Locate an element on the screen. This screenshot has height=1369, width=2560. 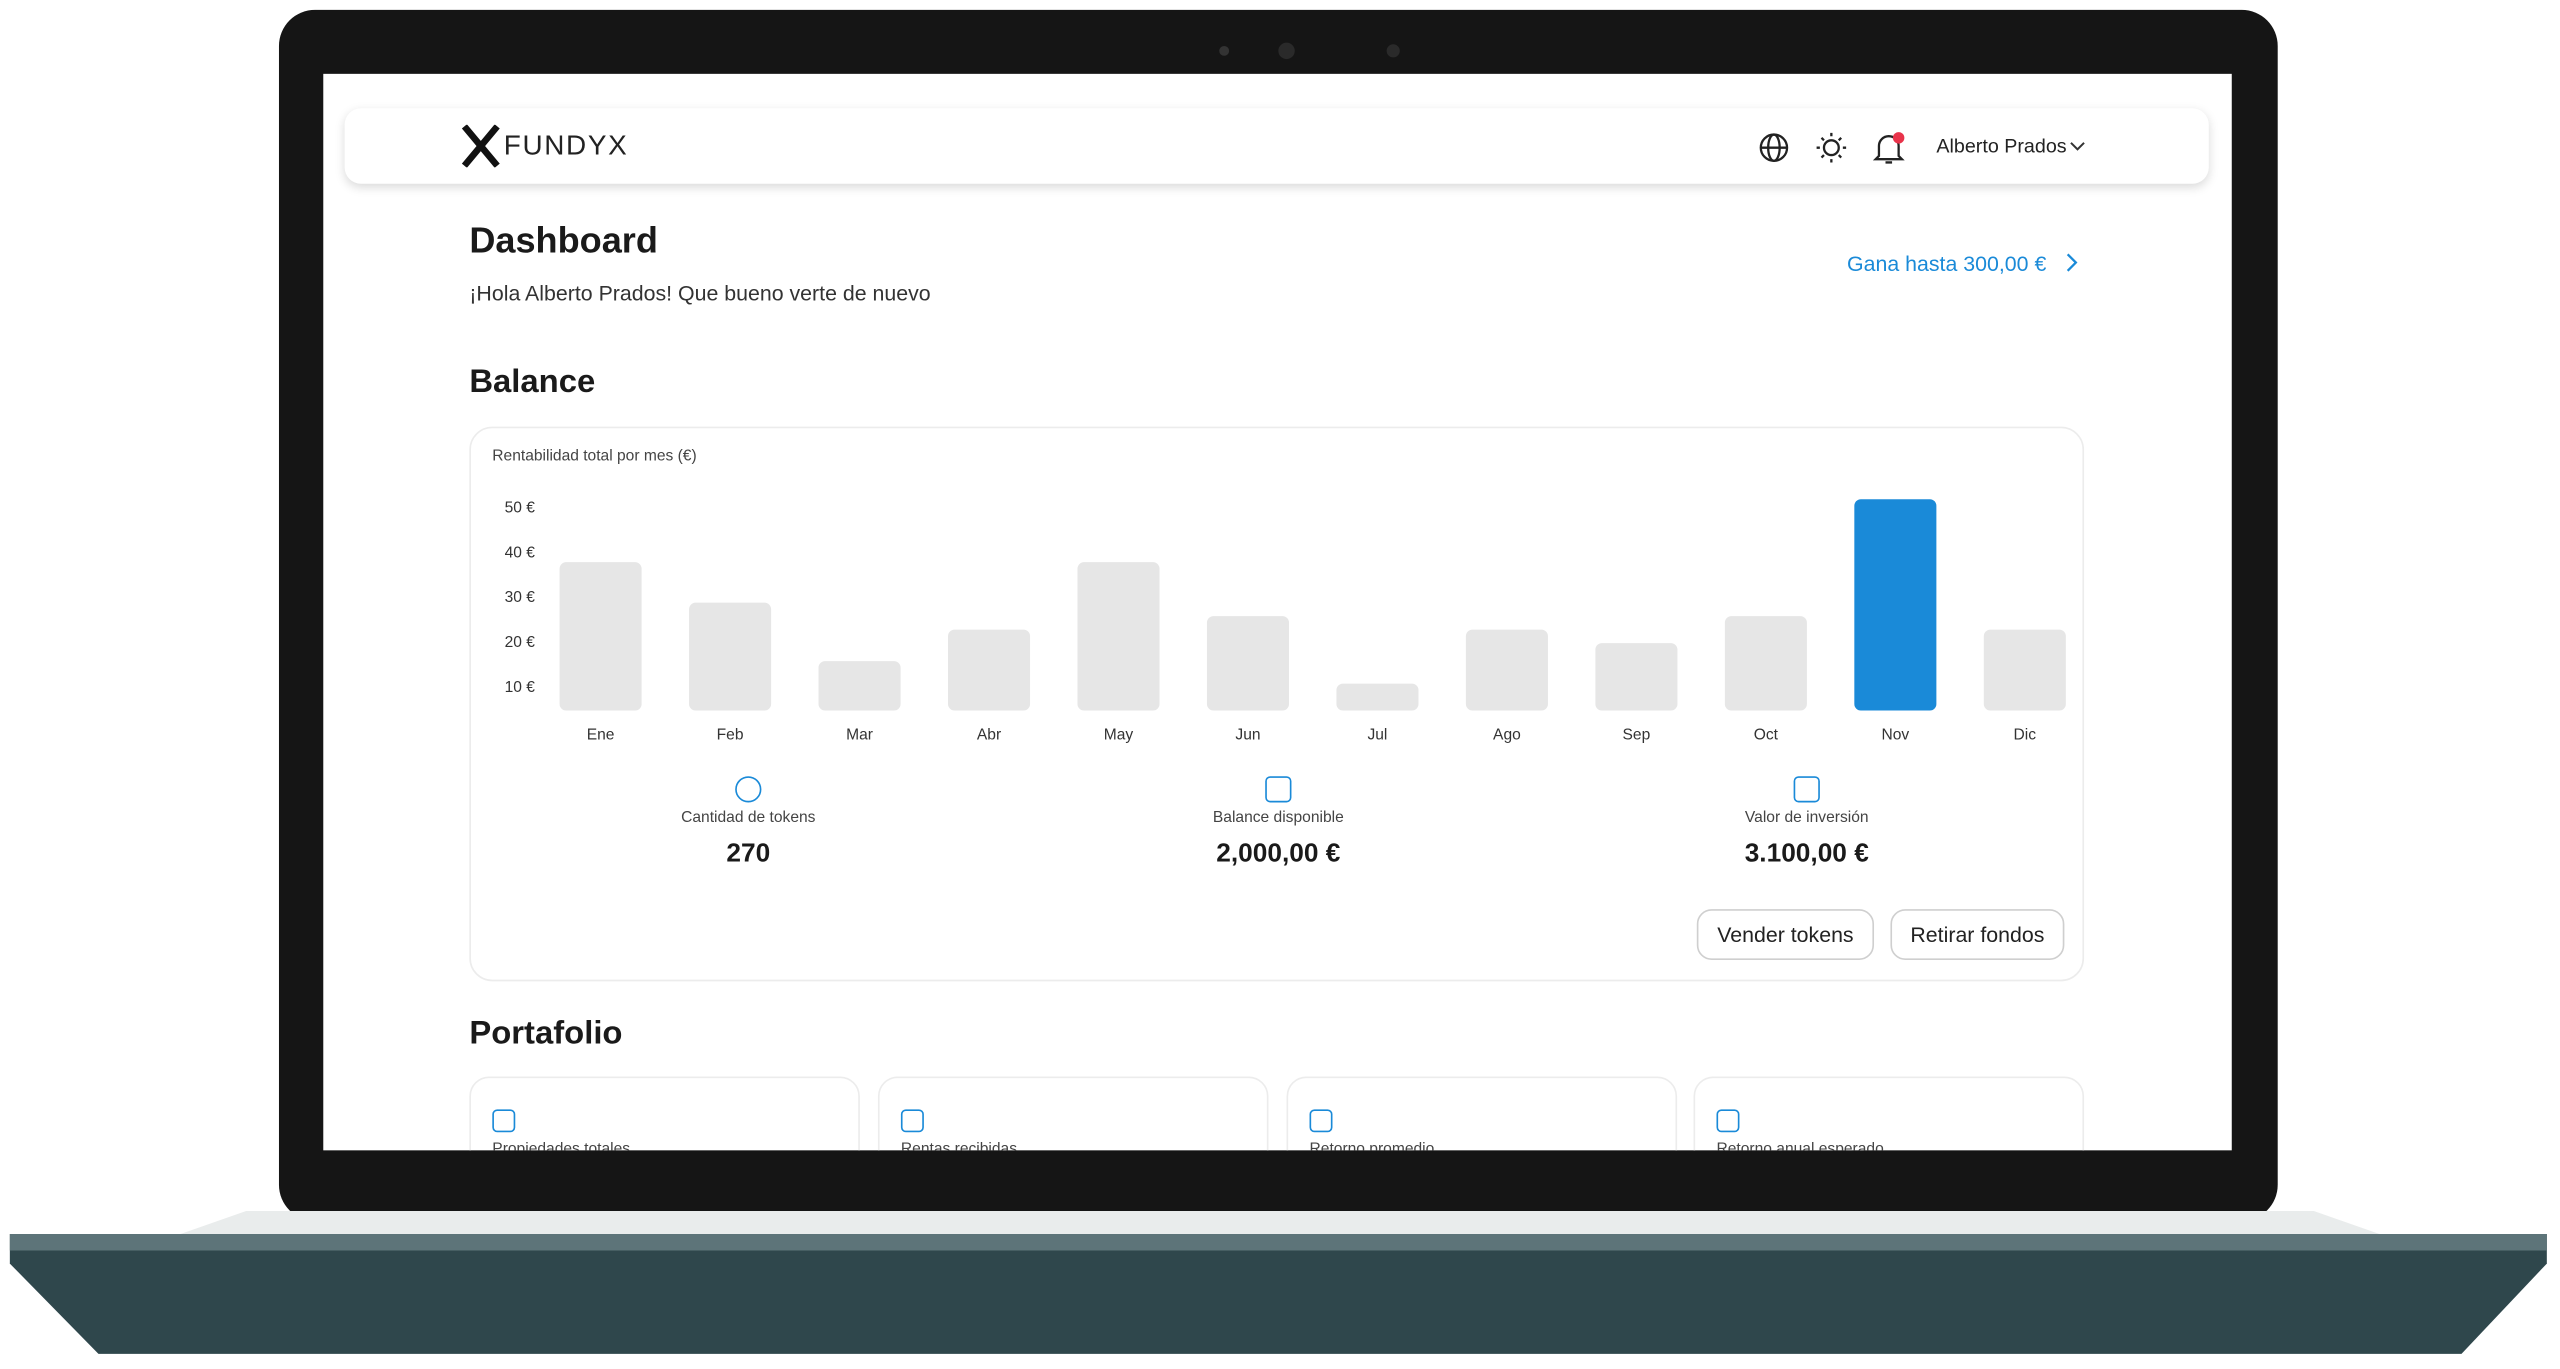
section-title: Balance is located at coordinates (532, 382).